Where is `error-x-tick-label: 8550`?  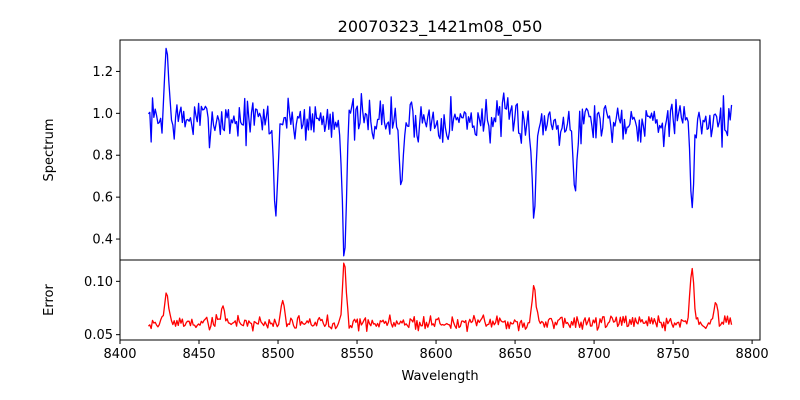
error-x-tick-label: 8550 is located at coordinates (356, 354).